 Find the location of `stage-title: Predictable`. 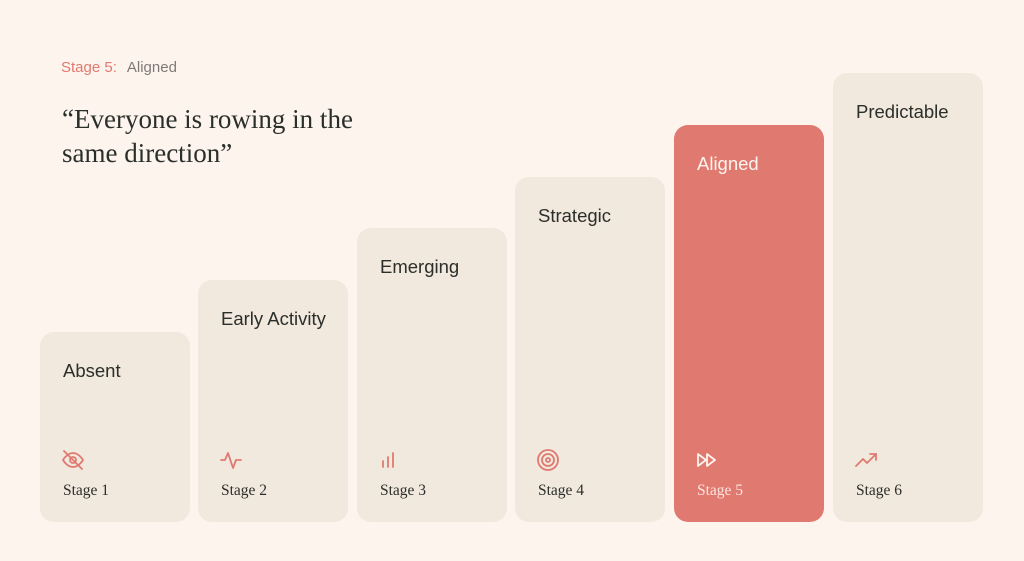

stage-title: Predictable is located at coordinates (902, 111).